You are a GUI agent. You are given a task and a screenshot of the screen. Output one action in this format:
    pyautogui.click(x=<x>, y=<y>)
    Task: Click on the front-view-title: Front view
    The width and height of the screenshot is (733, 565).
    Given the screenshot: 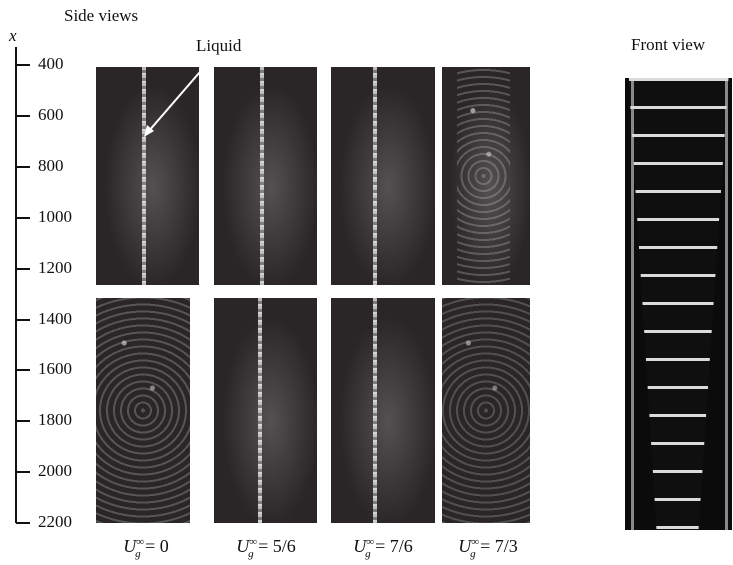 What is the action you would take?
    pyautogui.click(x=668, y=44)
    